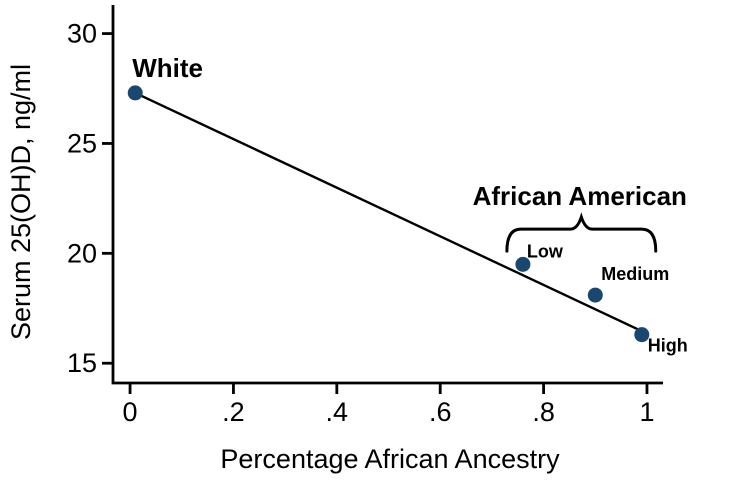  Describe the element at coordinates (82, 363) in the screenshot. I see `y-tick-label: 15` at that location.